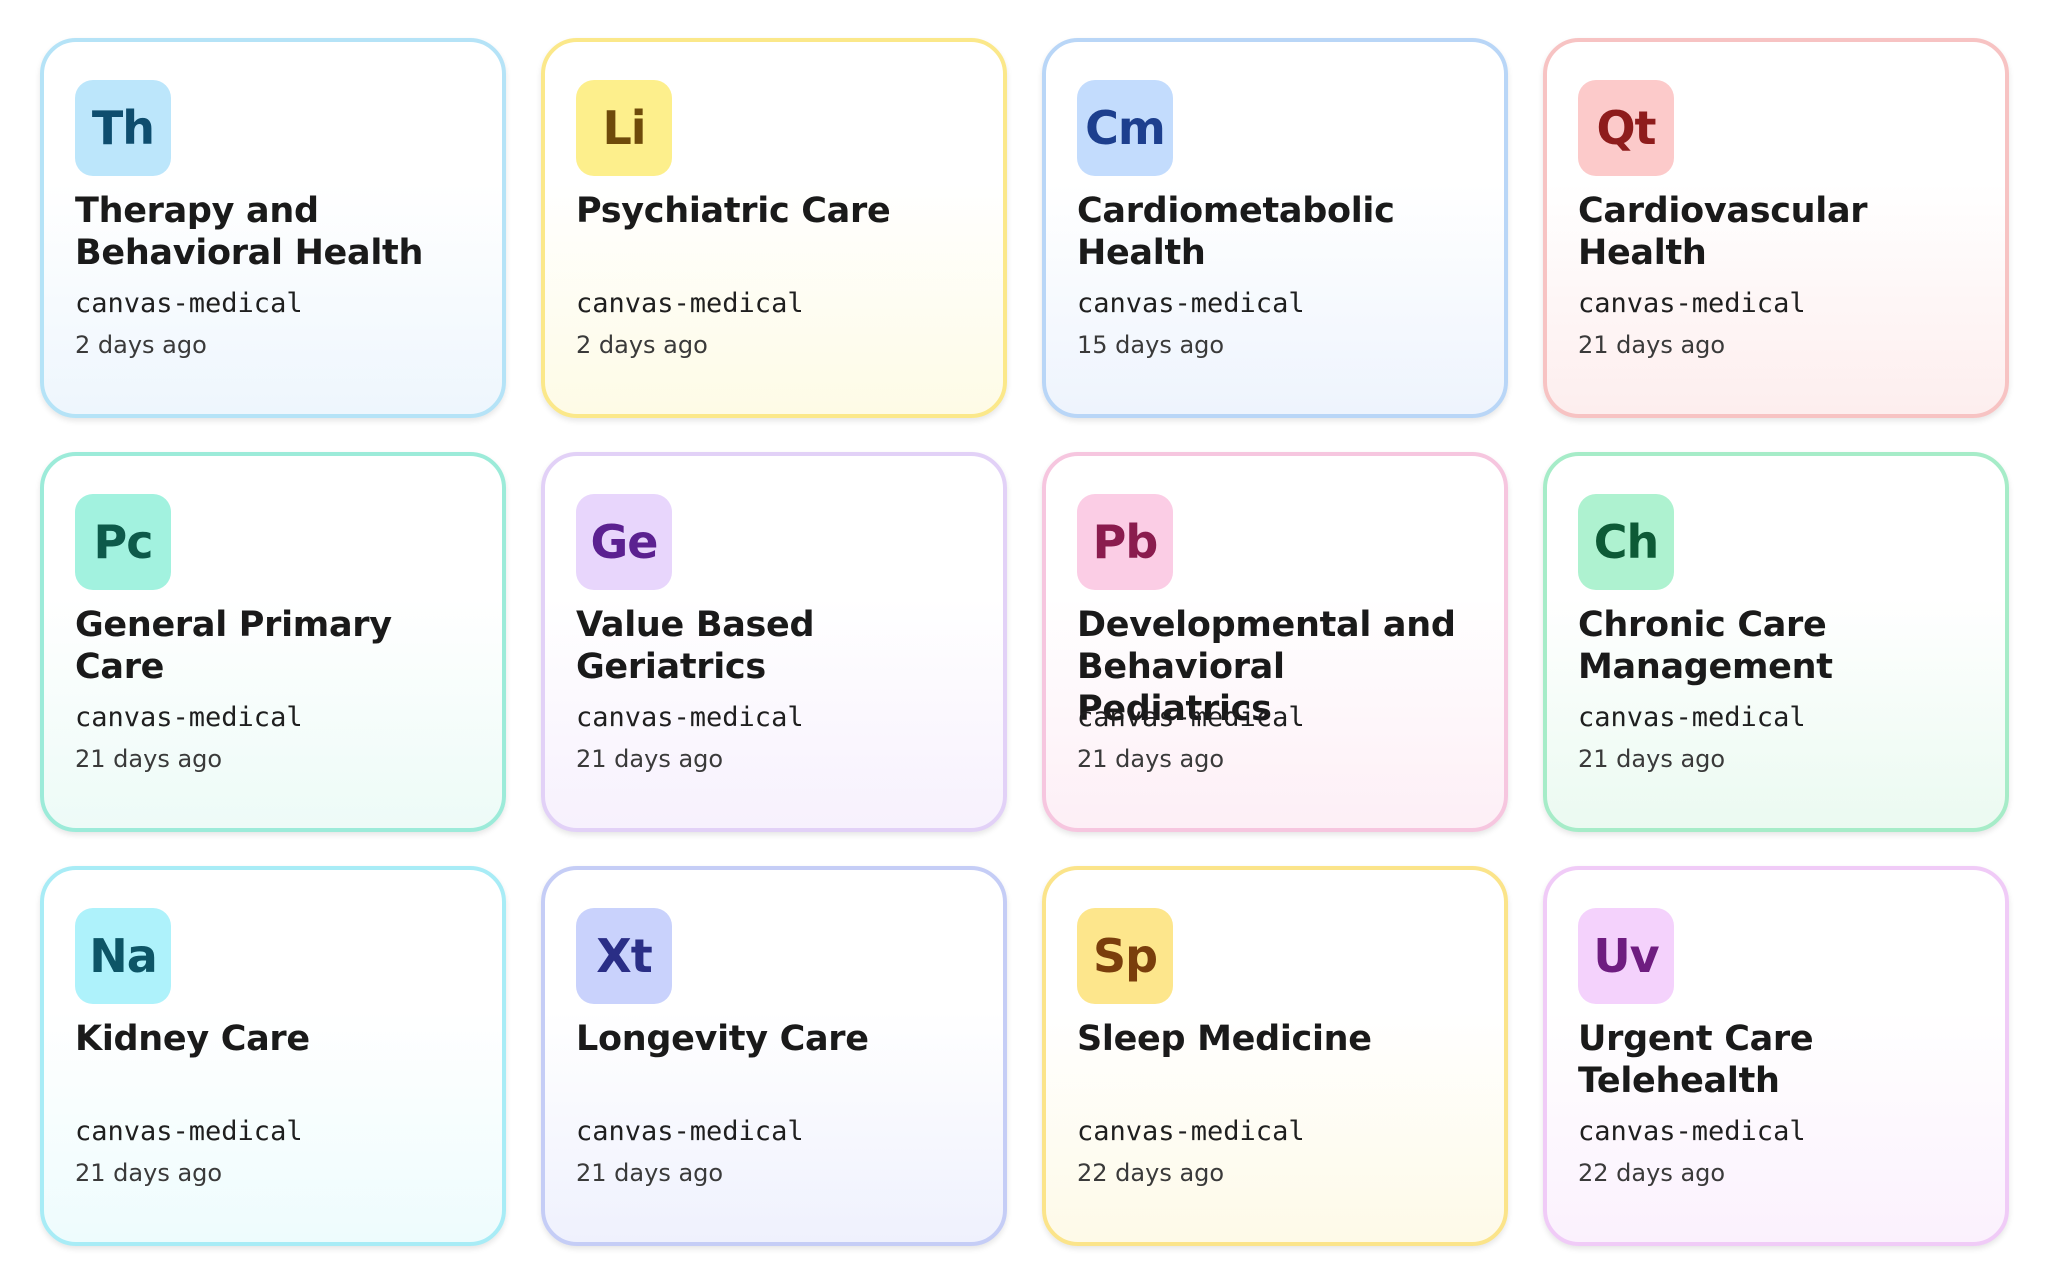 The height and width of the screenshot is (1285, 2048). Describe the element at coordinates (1626, 128) in the screenshot. I see `project-badge: Qt` at that location.